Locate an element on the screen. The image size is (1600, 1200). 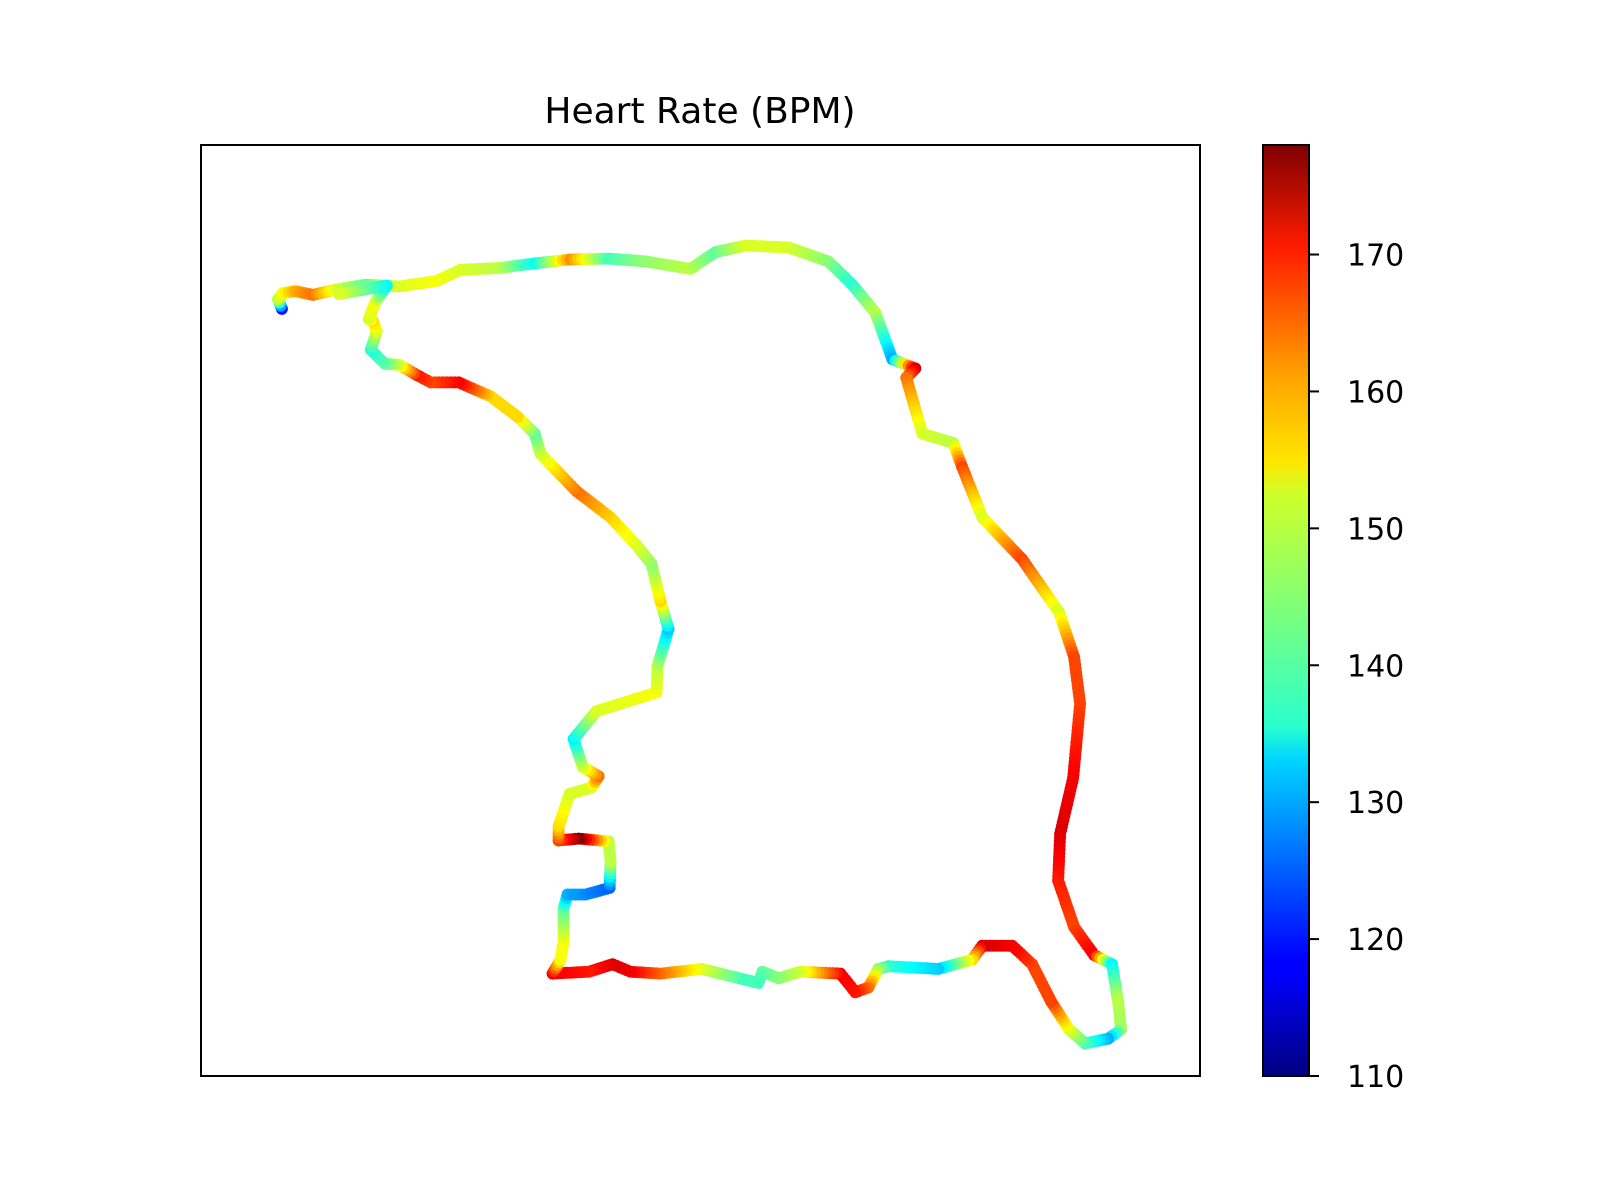
track-point is located at coordinates (338, 294).